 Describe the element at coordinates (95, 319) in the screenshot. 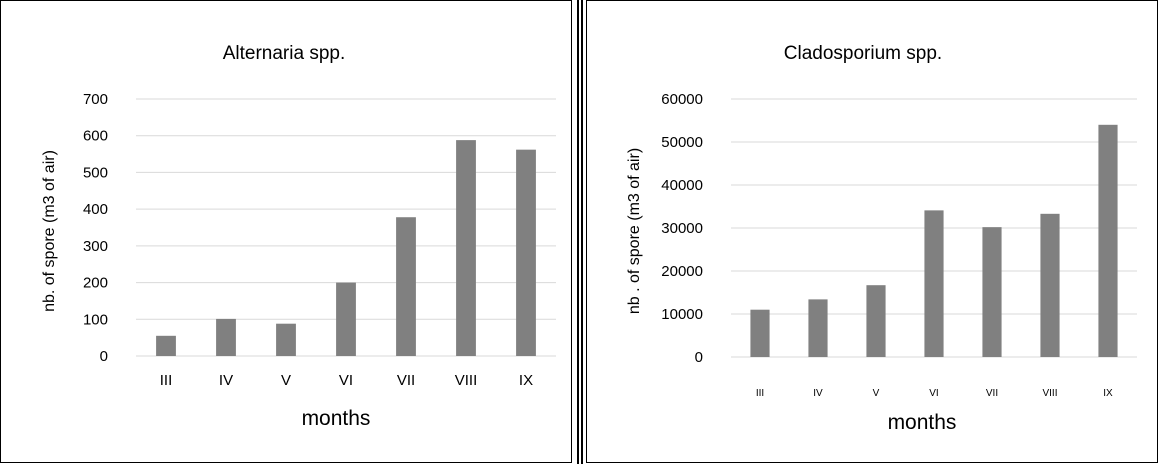

I see `y-tick-label: 100` at that location.